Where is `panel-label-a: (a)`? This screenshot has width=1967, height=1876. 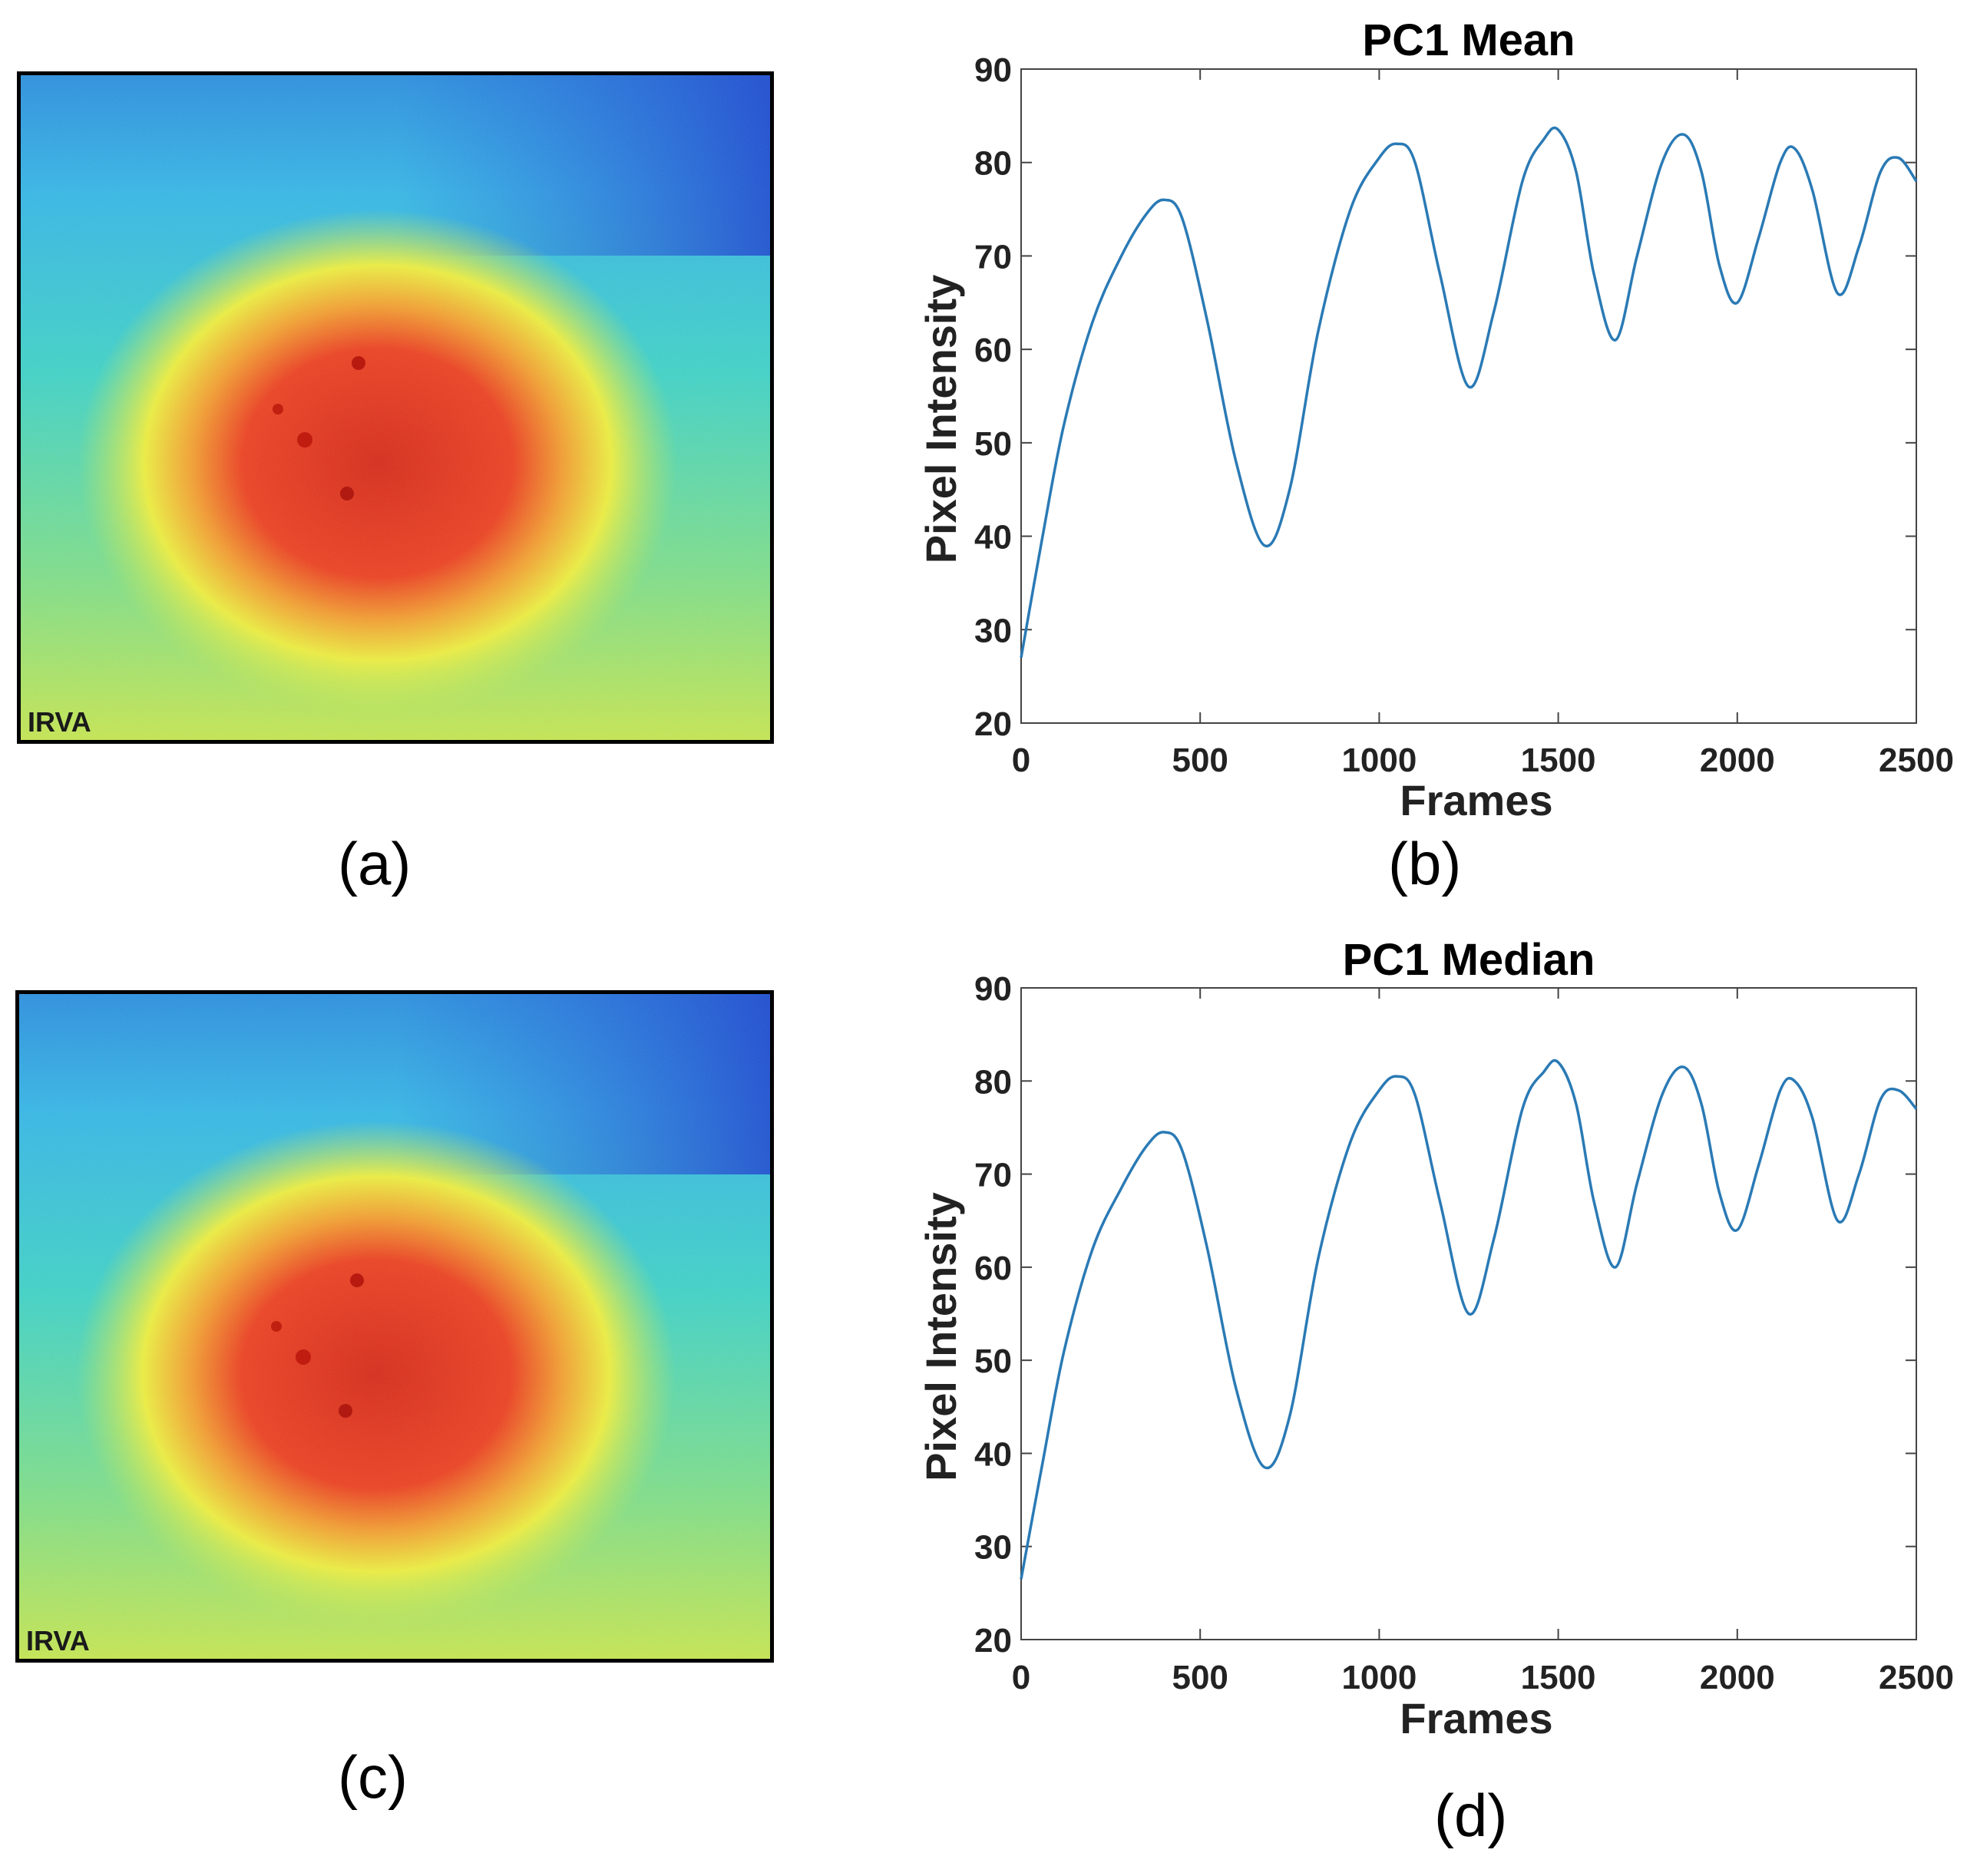 panel-label-a: (a) is located at coordinates (375, 863).